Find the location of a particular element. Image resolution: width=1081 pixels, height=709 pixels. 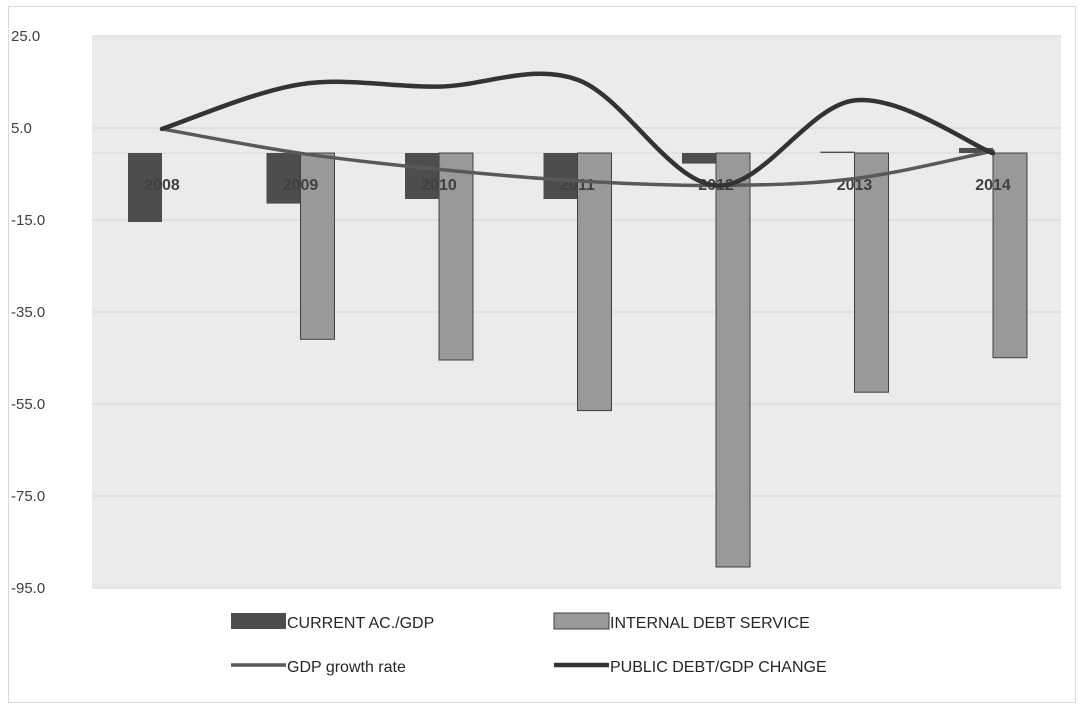

line-series is located at coordinates (577, 129).